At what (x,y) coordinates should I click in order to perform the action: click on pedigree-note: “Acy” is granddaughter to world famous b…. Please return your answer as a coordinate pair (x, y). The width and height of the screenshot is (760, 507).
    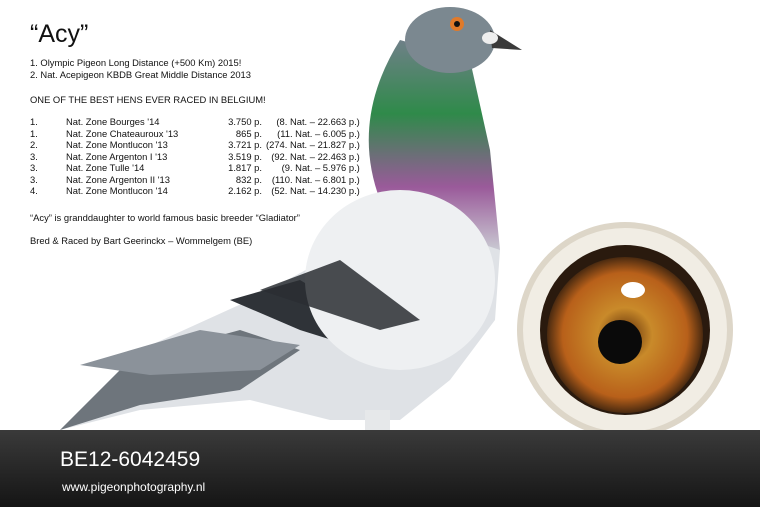
    Looking at the image, I should click on (165, 217).